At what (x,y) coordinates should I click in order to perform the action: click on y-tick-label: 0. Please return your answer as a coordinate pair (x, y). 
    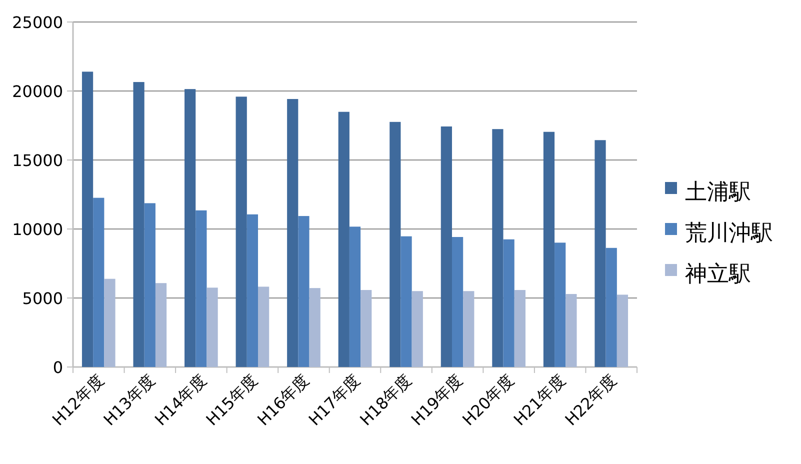
    Looking at the image, I should click on (57, 367).